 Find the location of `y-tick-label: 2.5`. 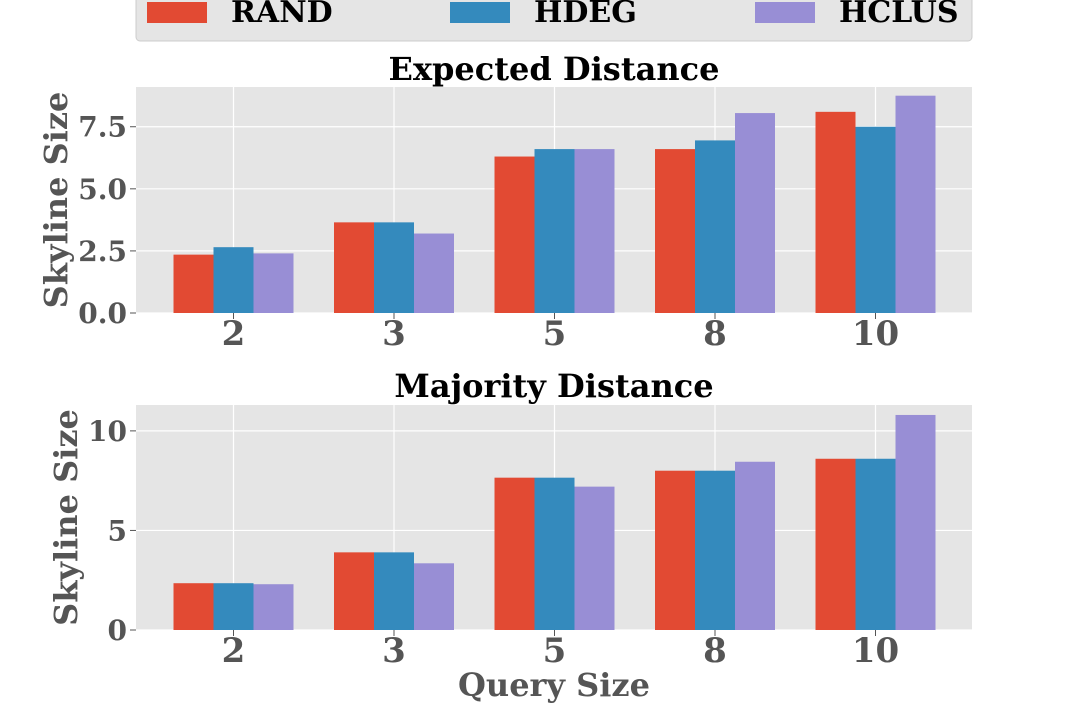

y-tick-label: 2.5 is located at coordinates (102, 251).